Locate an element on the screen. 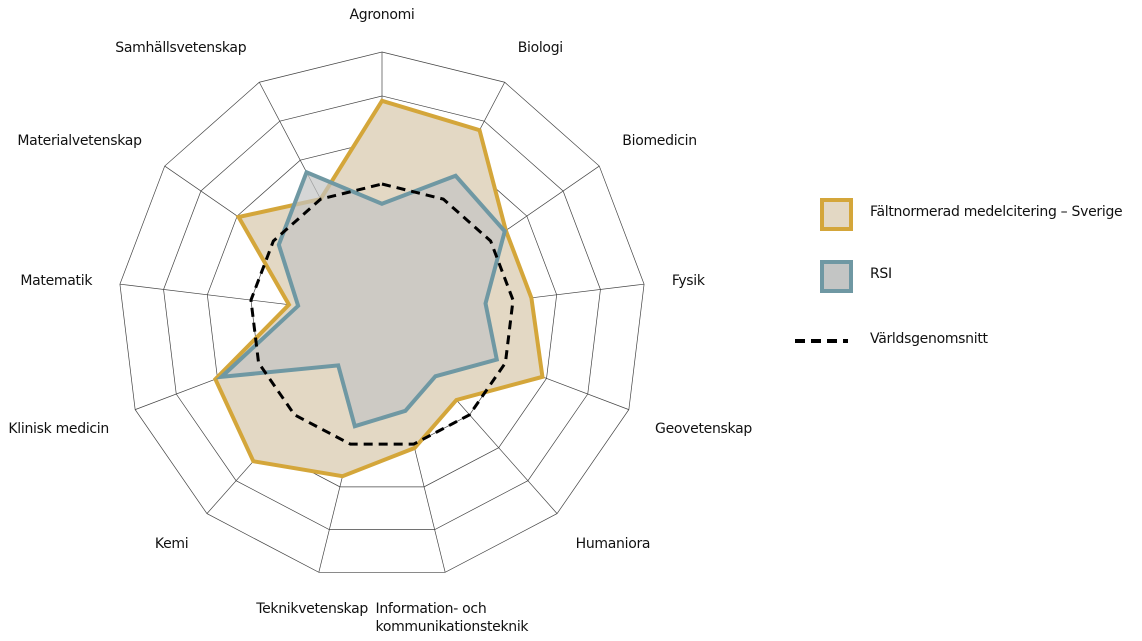 The height and width of the screenshot is (641, 1142). category-label: Samhällsvetenskap is located at coordinates (181, 48).